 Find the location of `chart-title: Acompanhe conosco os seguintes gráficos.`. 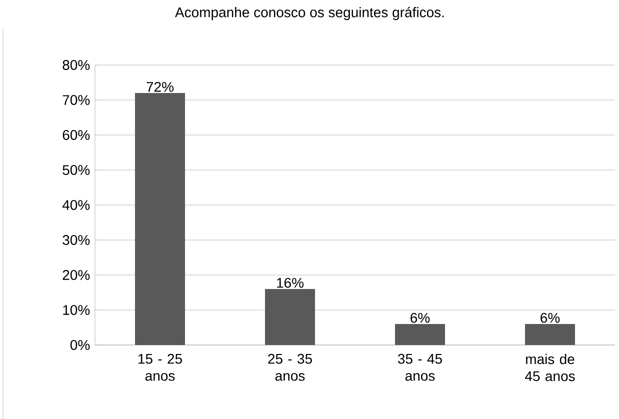

chart-title: Acompanhe conosco os seguintes gráficos. is located at coordinates (309, 13).